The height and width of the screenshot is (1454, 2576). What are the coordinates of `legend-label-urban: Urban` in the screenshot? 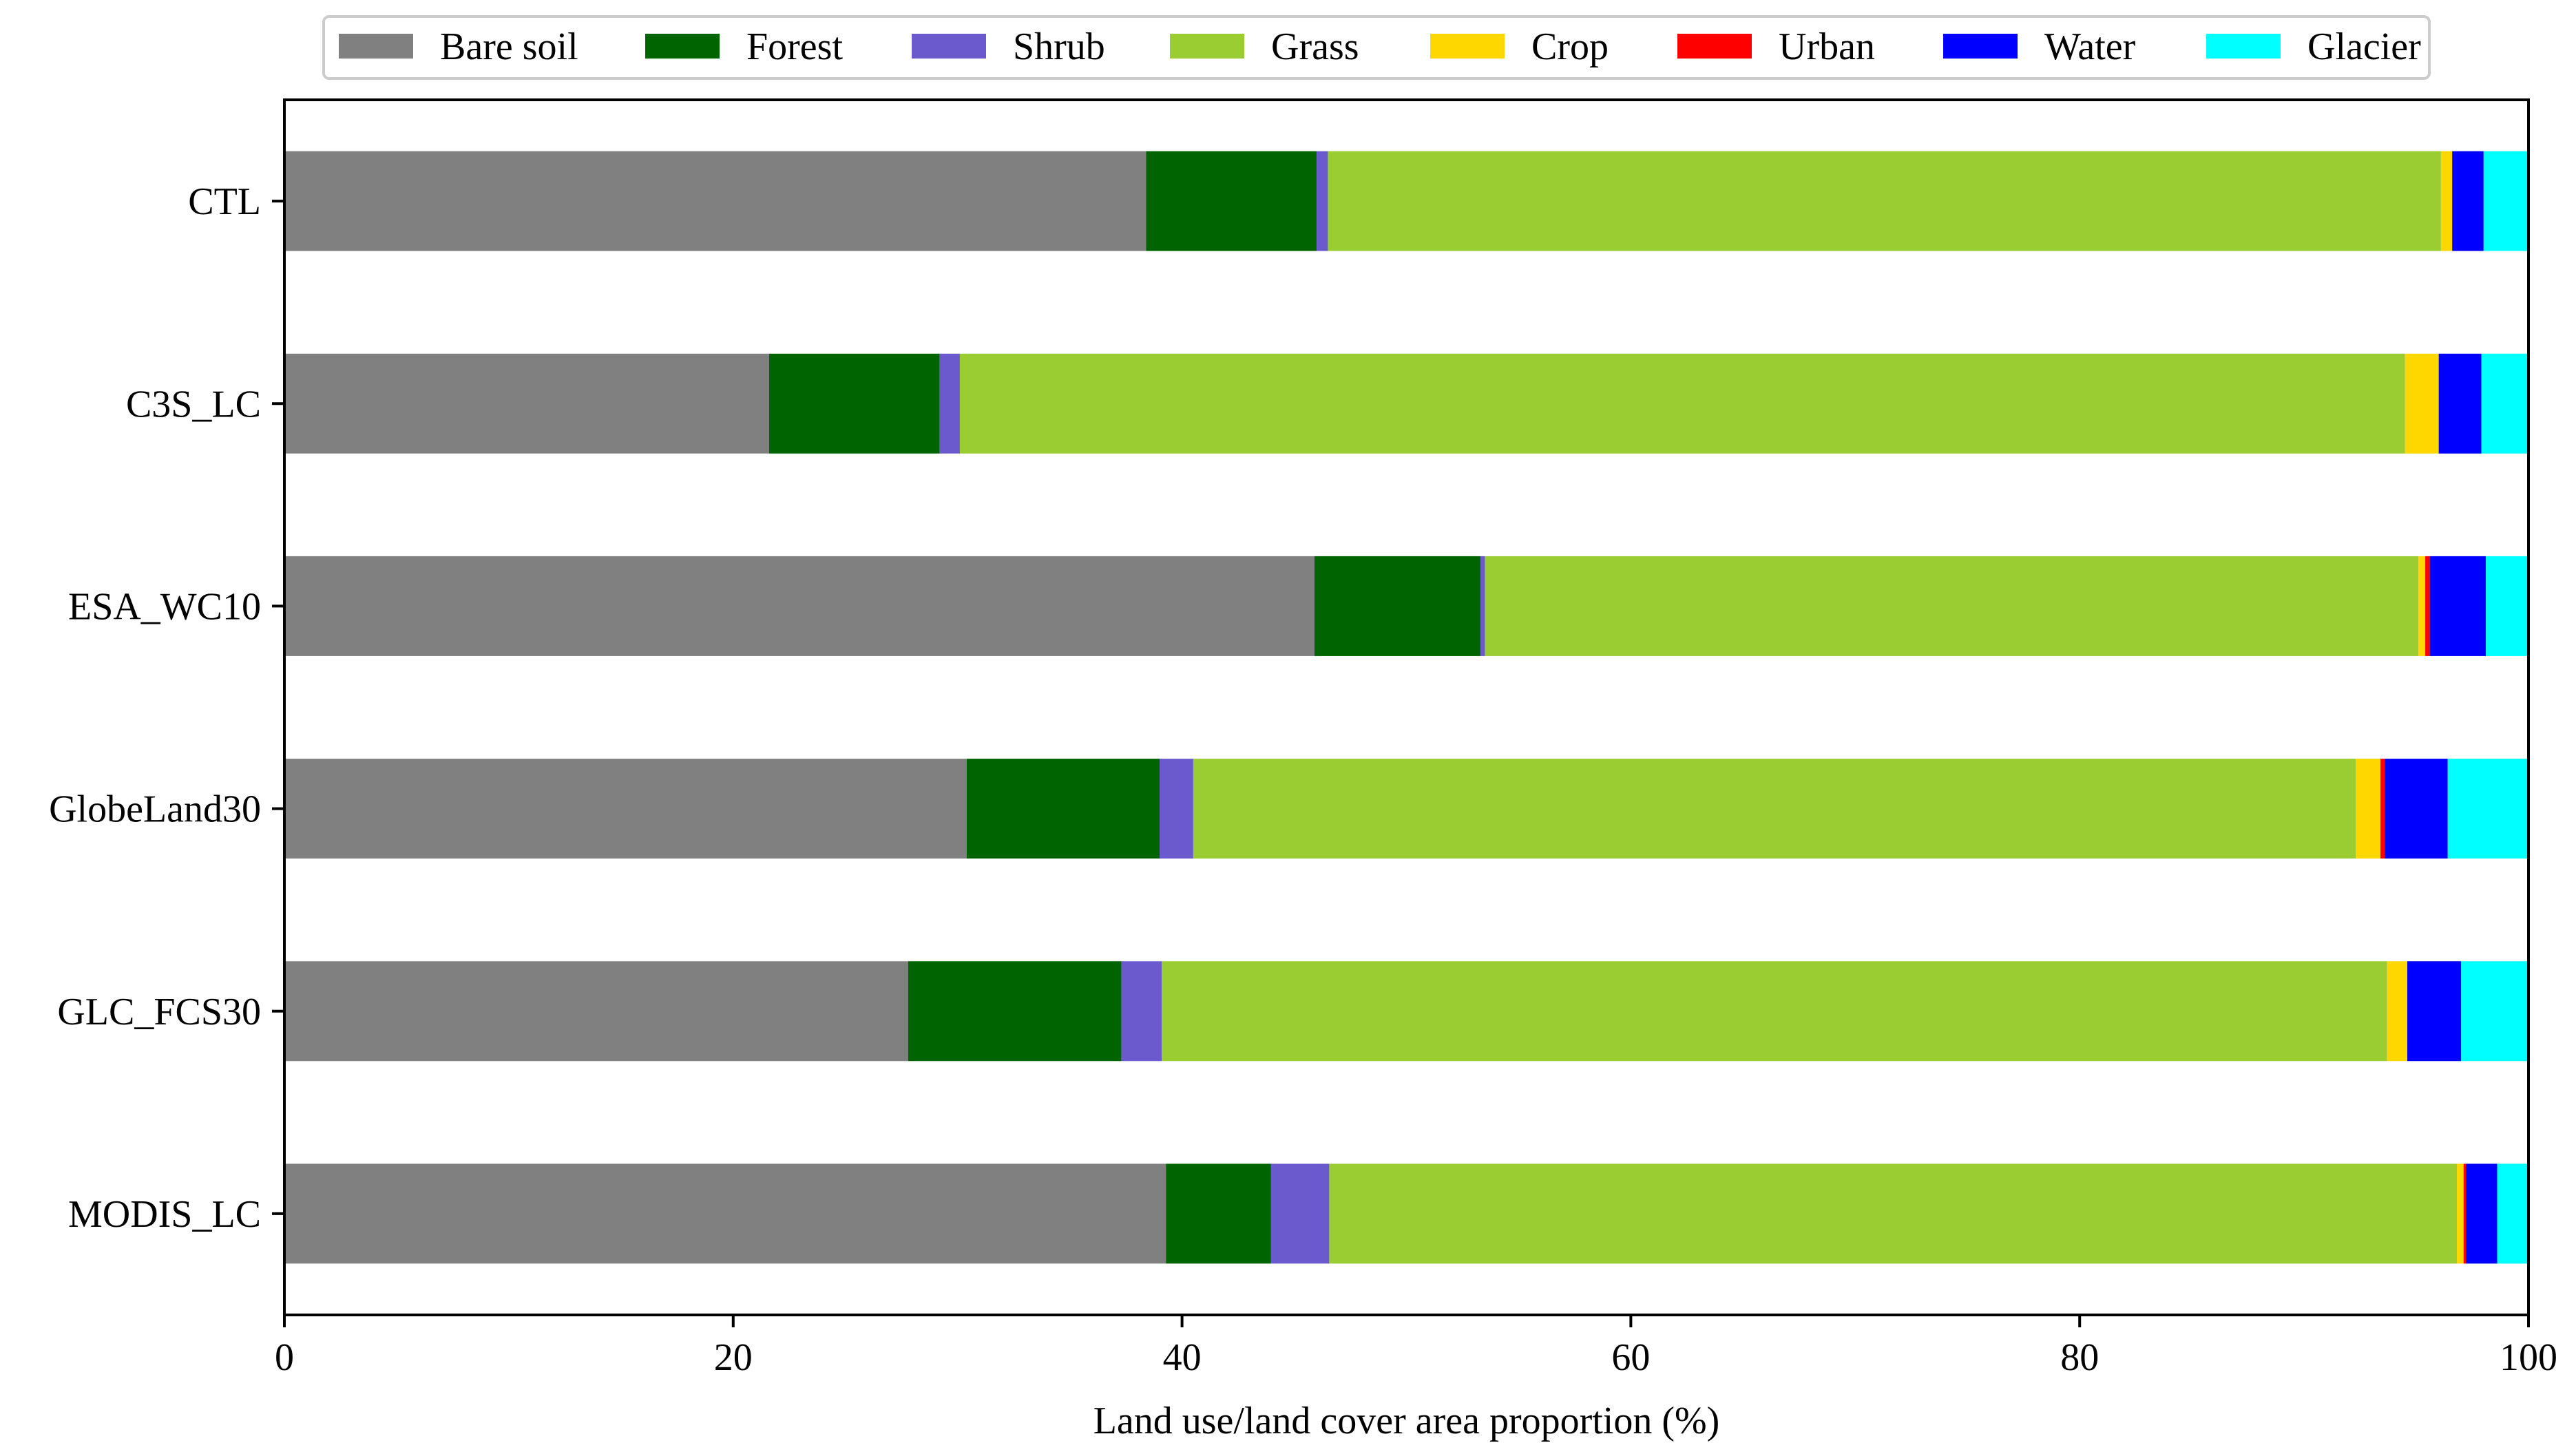 It's located at (1827, 46).